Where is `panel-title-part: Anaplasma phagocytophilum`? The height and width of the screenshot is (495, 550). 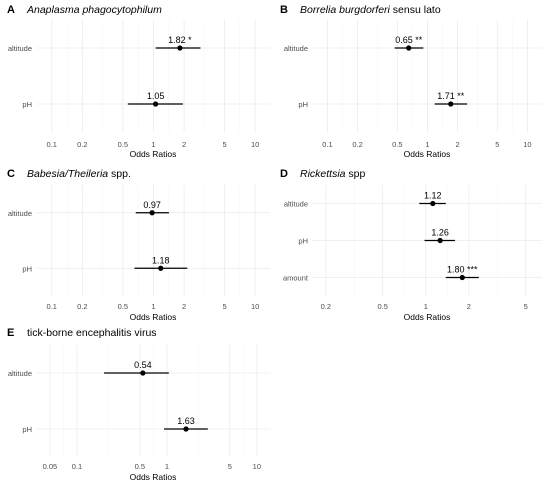
panel-title-part: Anaplasma phagocytophilum is located at coordinates (94, 10).